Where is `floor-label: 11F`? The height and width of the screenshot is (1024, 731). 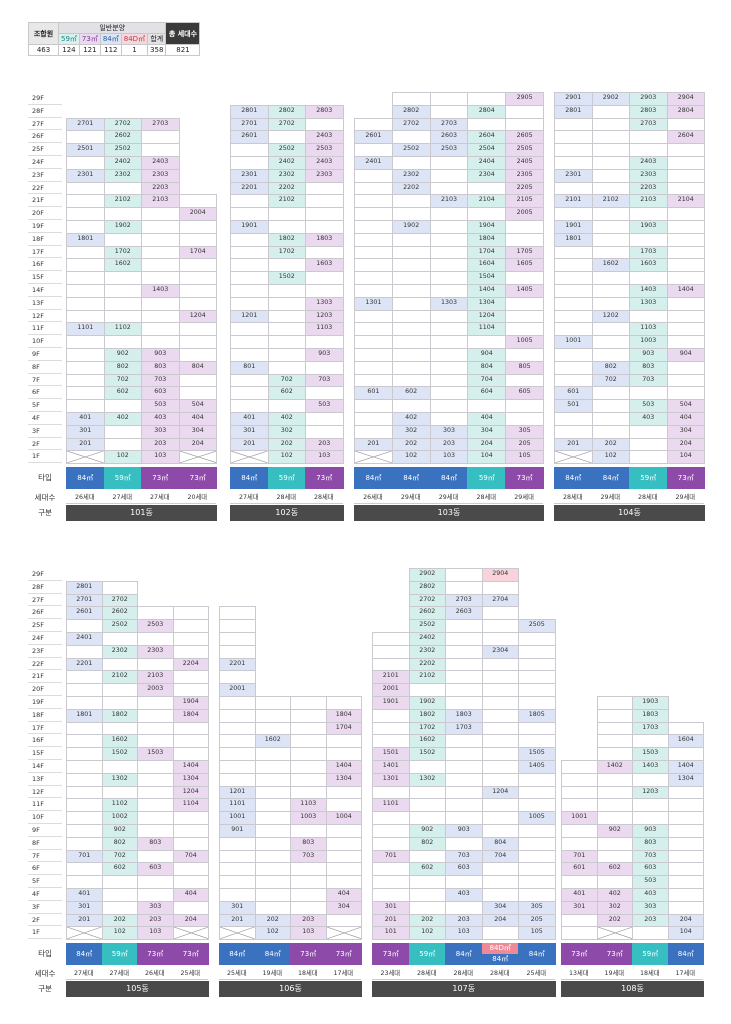 floor-label: 11F is located at coordinates (45, 805).